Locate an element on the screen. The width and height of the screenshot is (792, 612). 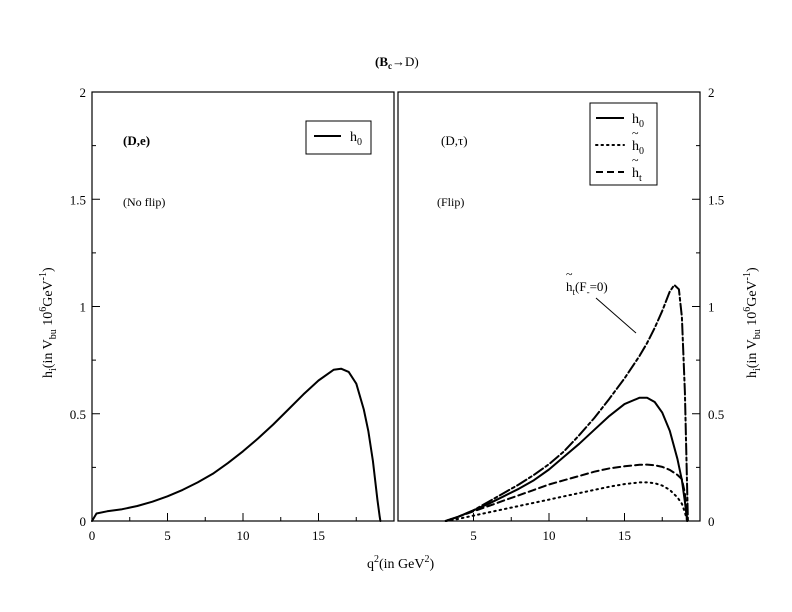
left-y-tick-label: 0 is located at coordinates (83, 521).